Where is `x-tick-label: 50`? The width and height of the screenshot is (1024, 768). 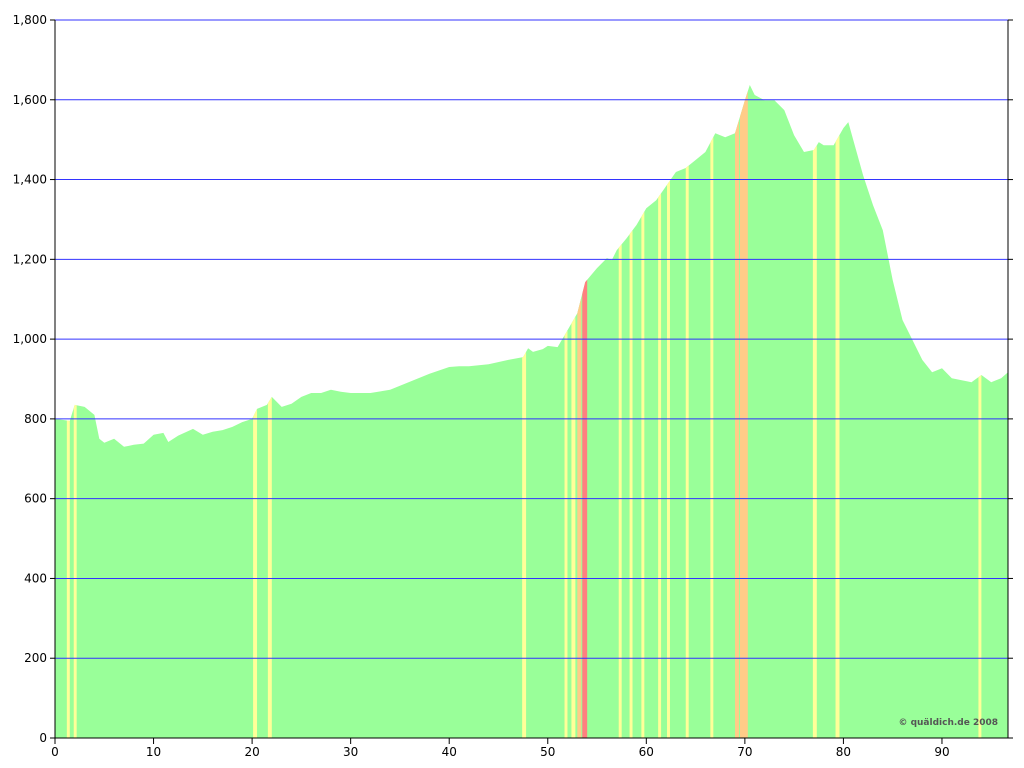 x-tick-label: 50 is located at coordinates (547, 752).